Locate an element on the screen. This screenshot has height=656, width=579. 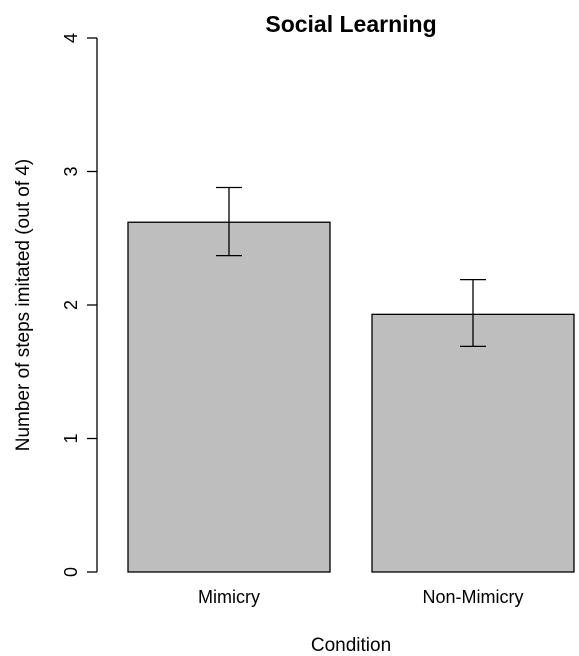
x-tick-labels: Mimicry Non-Mimicry is located at coordinates (360, 597).